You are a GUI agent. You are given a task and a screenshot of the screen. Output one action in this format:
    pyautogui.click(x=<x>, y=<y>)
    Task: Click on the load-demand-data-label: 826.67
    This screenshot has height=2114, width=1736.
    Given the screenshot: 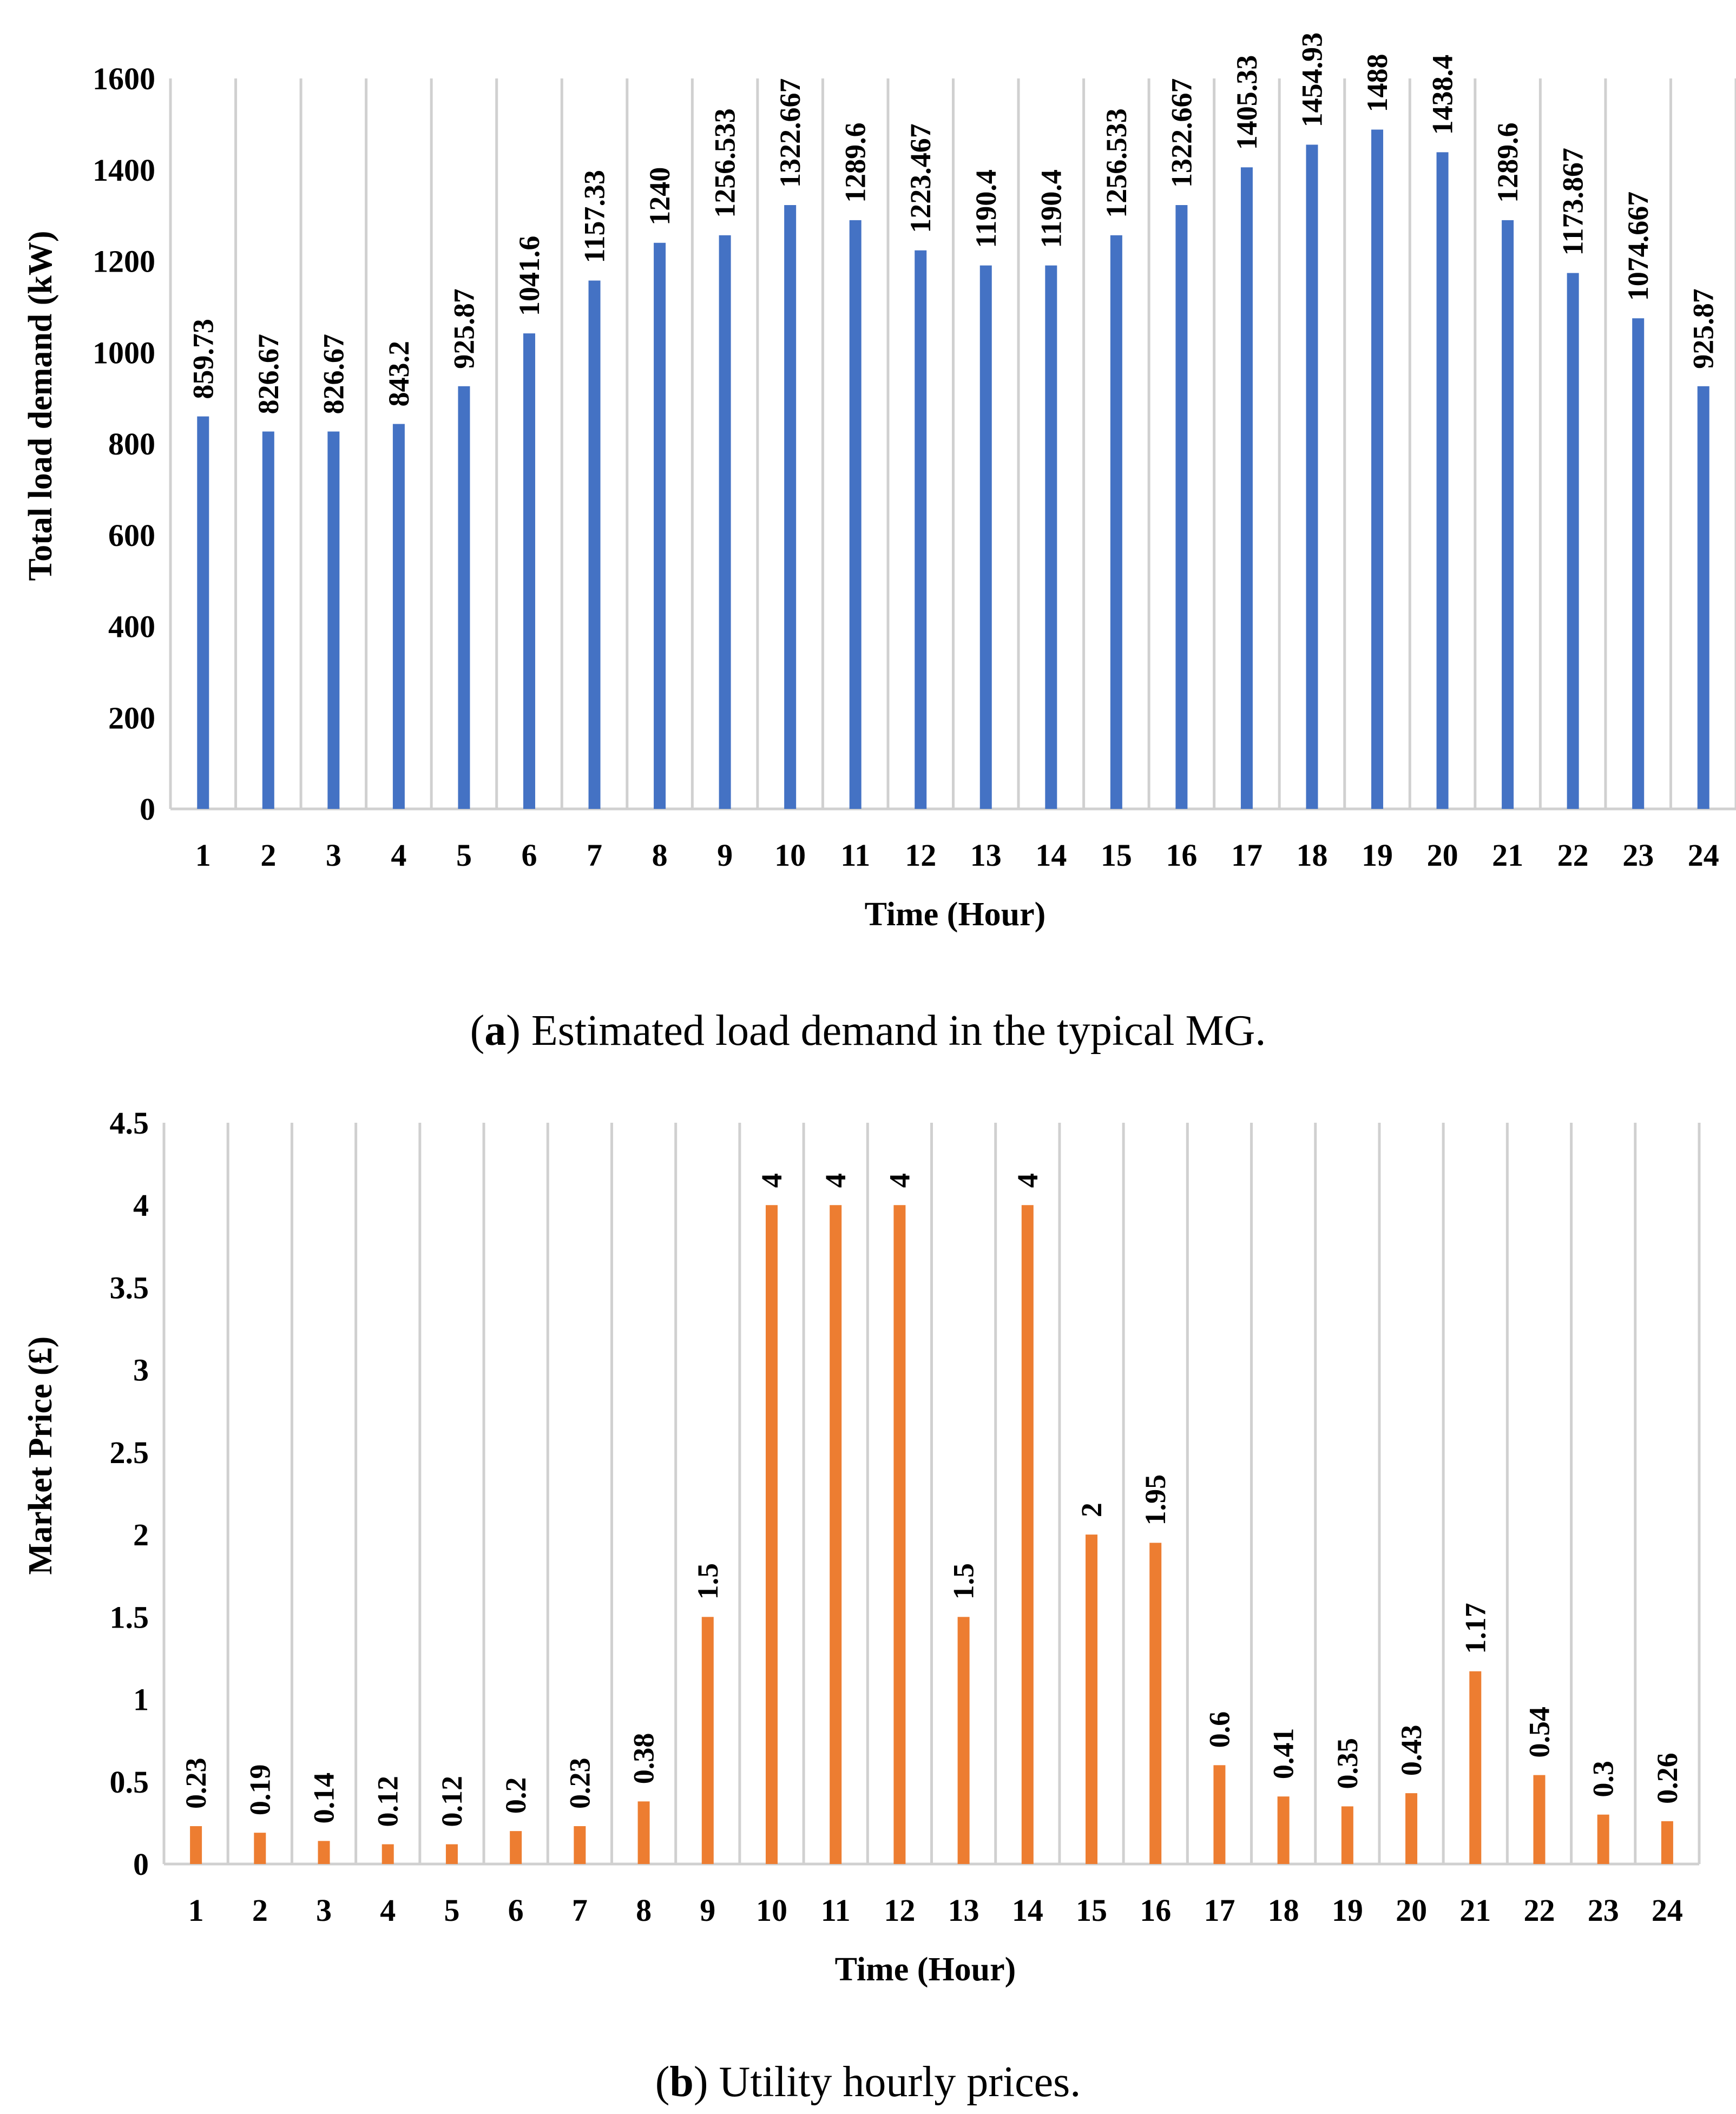 What is the action you would take?
    pyautogui.click(x=268, y=374)
    